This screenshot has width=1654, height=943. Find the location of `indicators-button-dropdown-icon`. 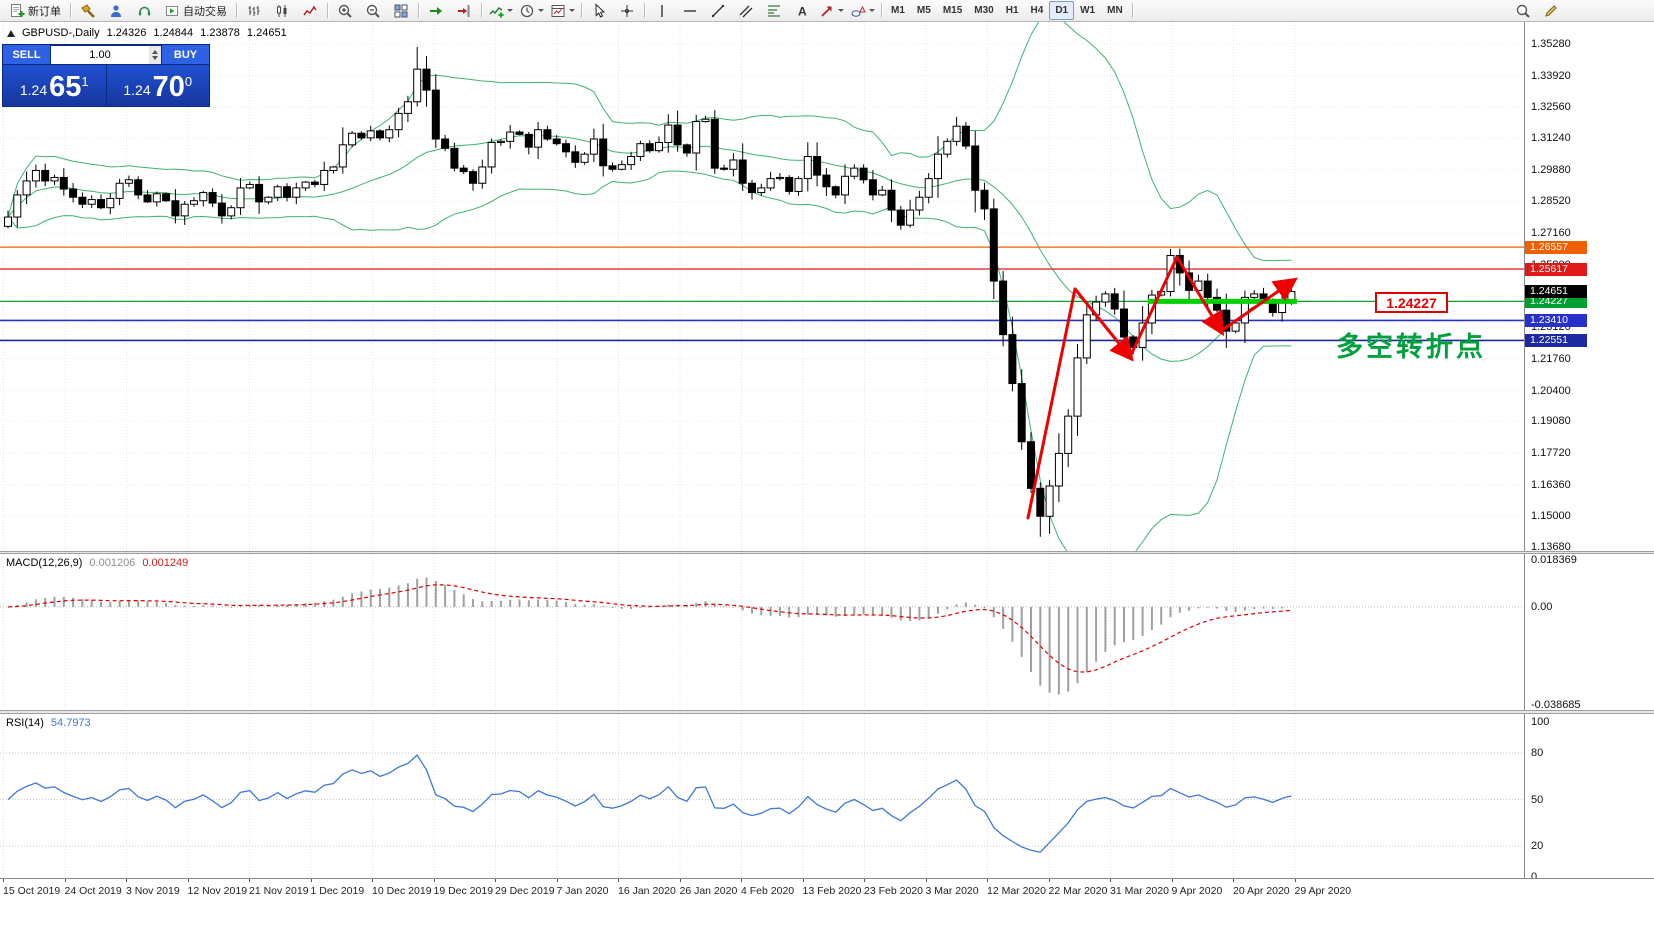

indicators-button-dropdown-icon is located at coordinates (510, 10).